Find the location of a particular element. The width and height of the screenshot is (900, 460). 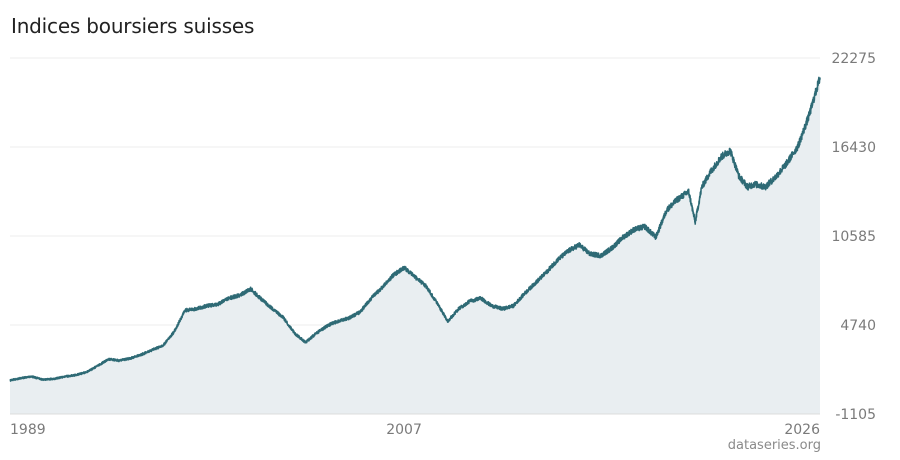

source-credit: dataseries.org is located at coordinates (774, 445).